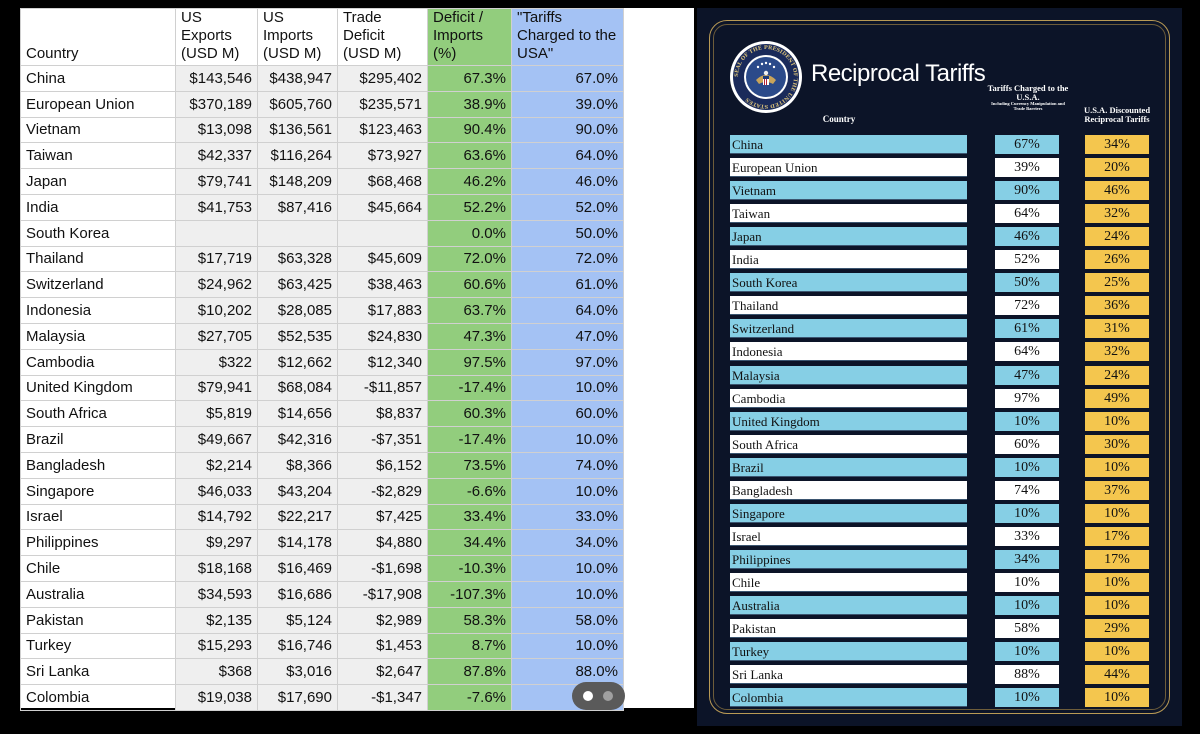 This screenshot has width=1200, height=734. I want to click on cell-trade-deficit: $4,880, so click(382, 543).